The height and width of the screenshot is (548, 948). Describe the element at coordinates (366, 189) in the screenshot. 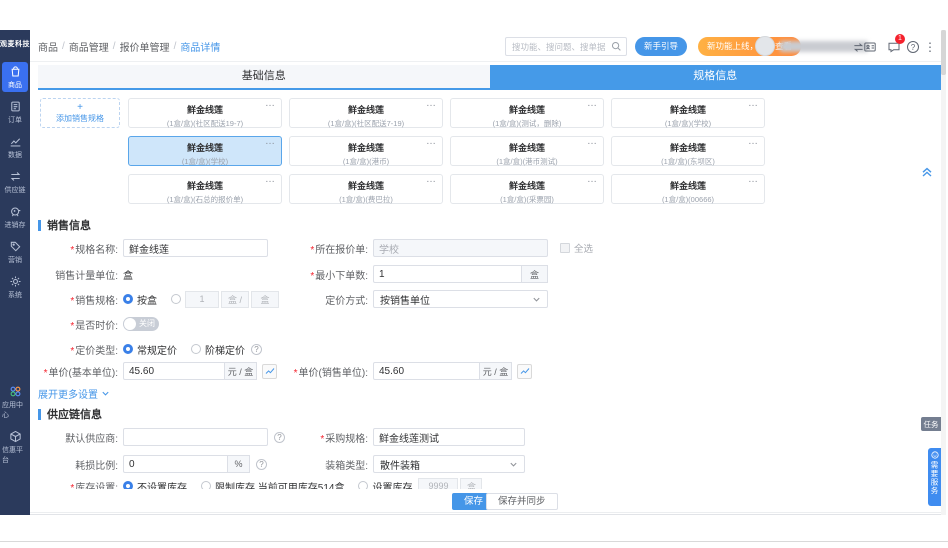

I see `spec-card: 鲜金线莲 (1盒/盒)(费巴拉)` at that location.